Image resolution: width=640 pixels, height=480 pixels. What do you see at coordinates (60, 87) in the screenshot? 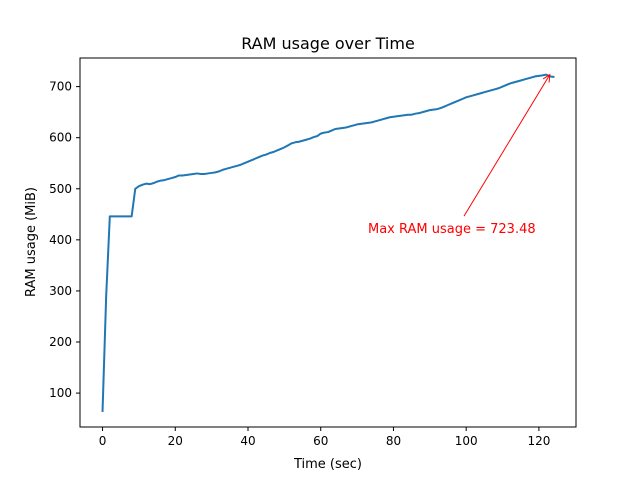
I see `y-tick-label: 700` at bounding box center [60, 87].